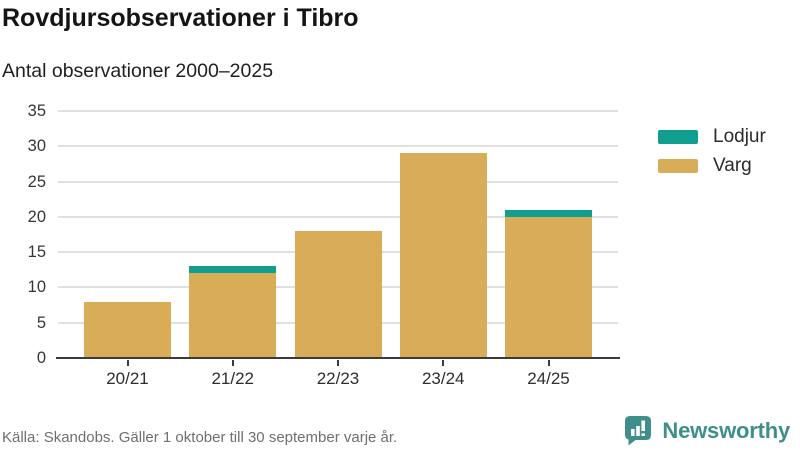  I want to click on newsworthy-icon, so click(638, 431).